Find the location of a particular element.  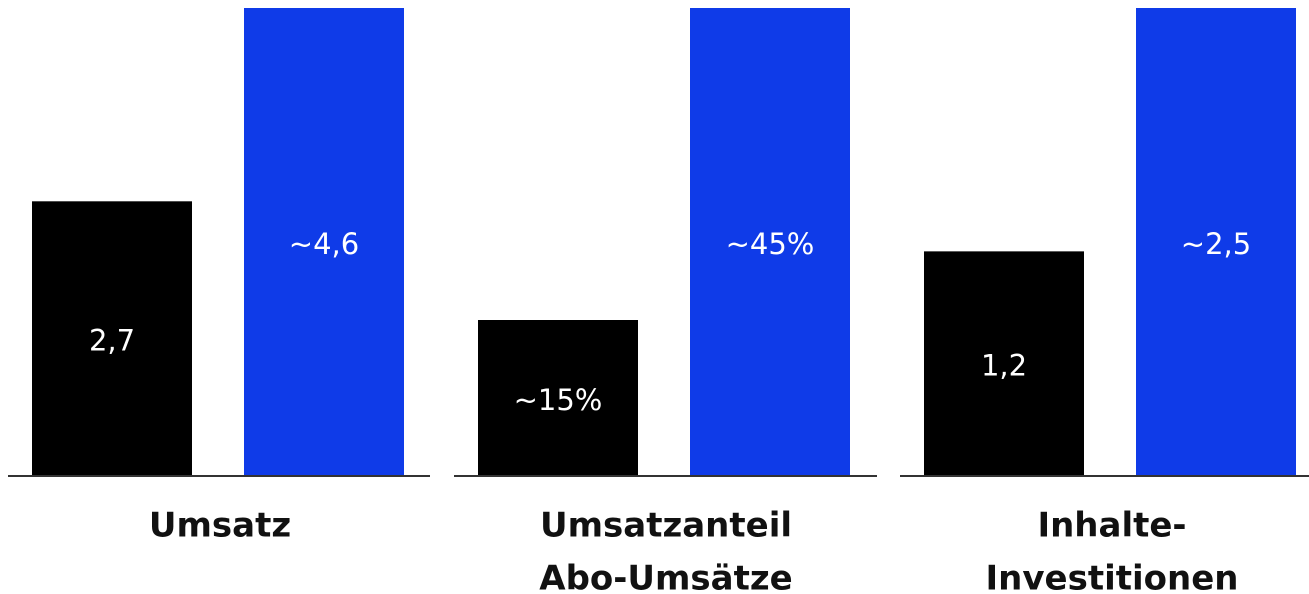

value-label: 1,2 is located at coordinates (1004, 366).